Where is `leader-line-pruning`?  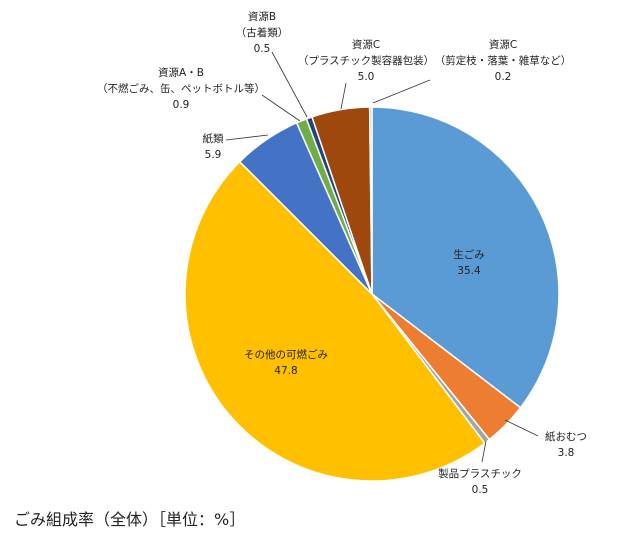
leader-line-pruning is located at coordinates (401, 91).